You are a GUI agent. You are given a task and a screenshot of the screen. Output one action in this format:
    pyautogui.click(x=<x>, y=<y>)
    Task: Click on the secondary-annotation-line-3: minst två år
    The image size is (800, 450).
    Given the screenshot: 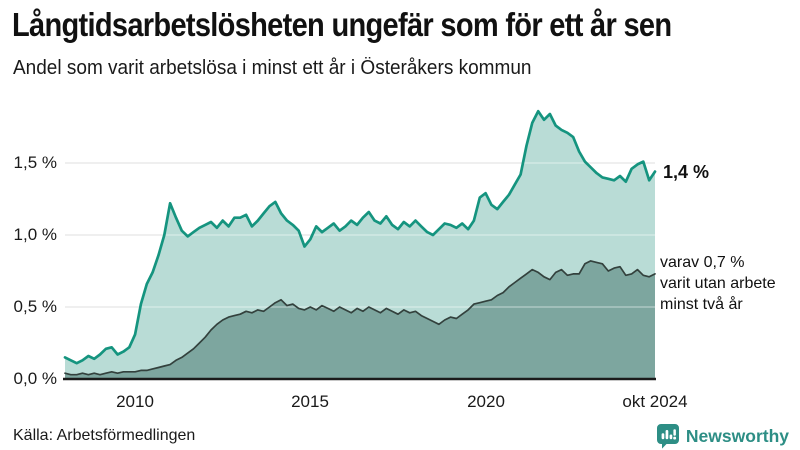 What is the action you would take?
    pyautogui.click(x=701, y=304)
    